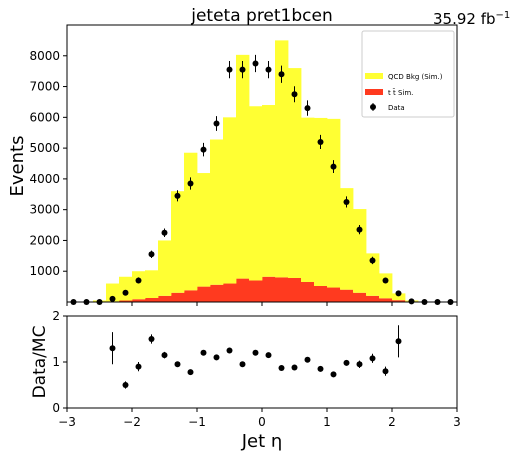 The width and height of the screenshot is (523, 459). Describe the element at coordinates (40, 362) in the screenshot. I see `ratio-y-axis-label: Data/MC` at that location.